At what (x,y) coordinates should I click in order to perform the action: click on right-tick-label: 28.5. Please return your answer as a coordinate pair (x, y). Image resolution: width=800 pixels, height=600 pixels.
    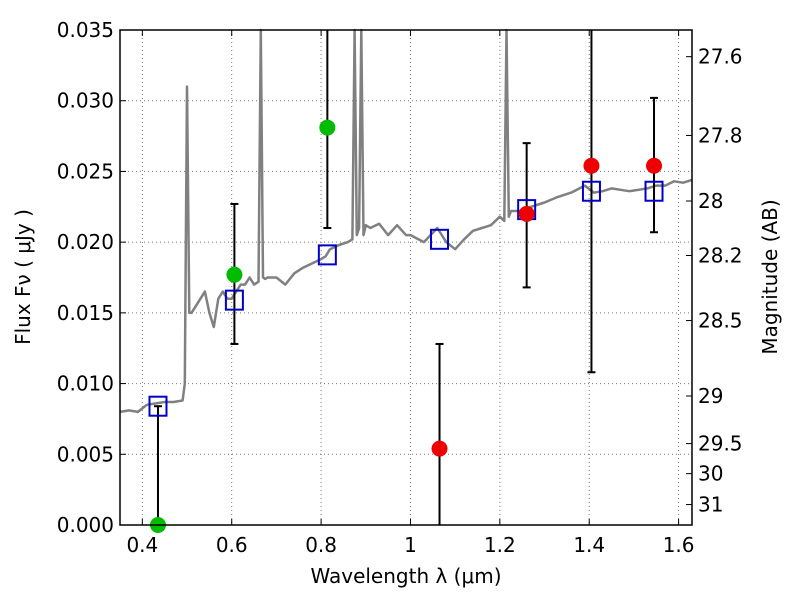
    Looking at the image, I should click on (720, 321).